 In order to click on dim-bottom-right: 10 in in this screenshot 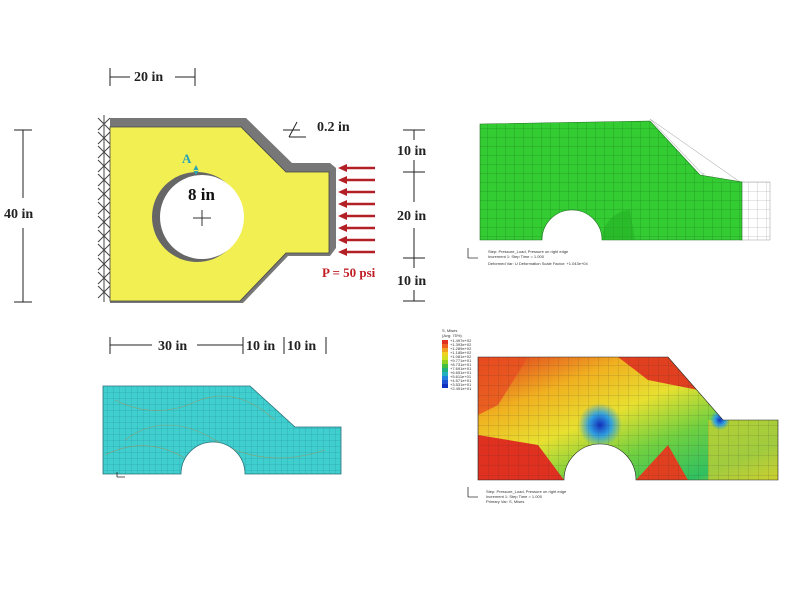, I will do `click(301, 346)`.